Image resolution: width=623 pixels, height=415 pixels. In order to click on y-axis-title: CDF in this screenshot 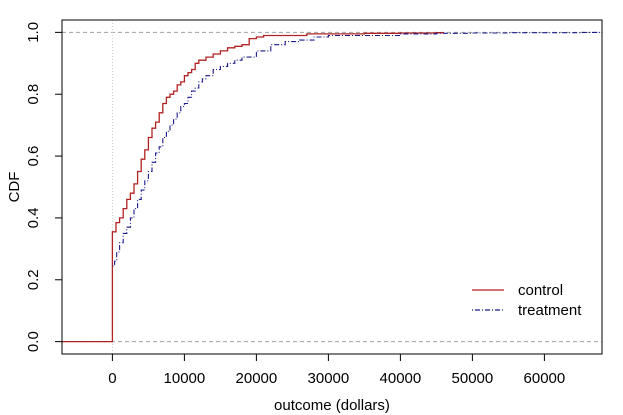, I will do `click(14, 187)`.